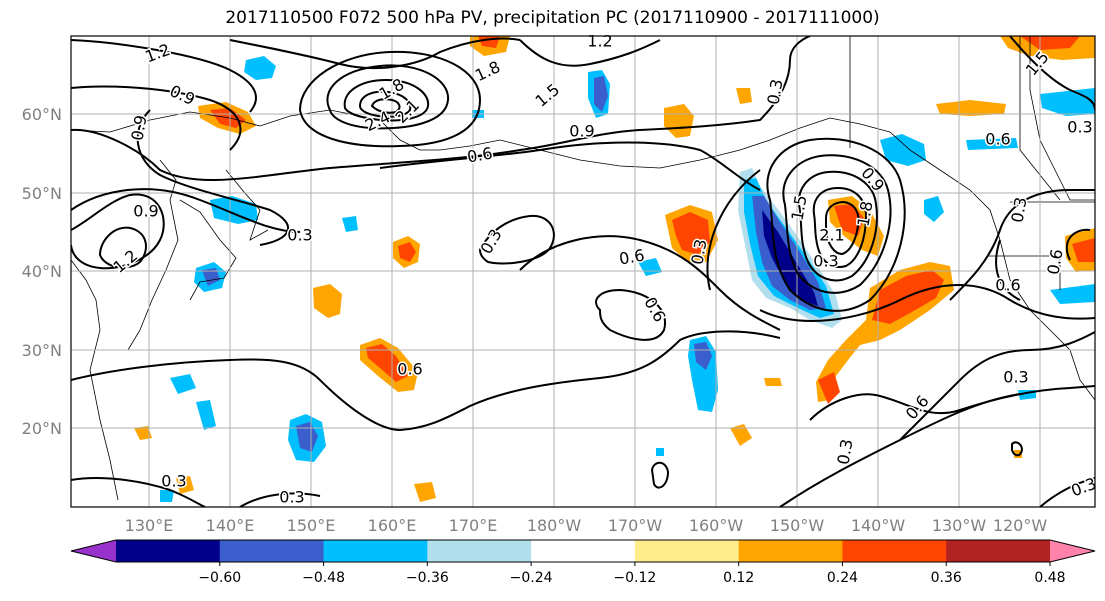 The height and width of the screenshot is (601, 1105). What do you see at coordinates (427, 578) in the screenshot?
I see `colorbar-tick-label: −0.36` at bounding box center [427, 578].